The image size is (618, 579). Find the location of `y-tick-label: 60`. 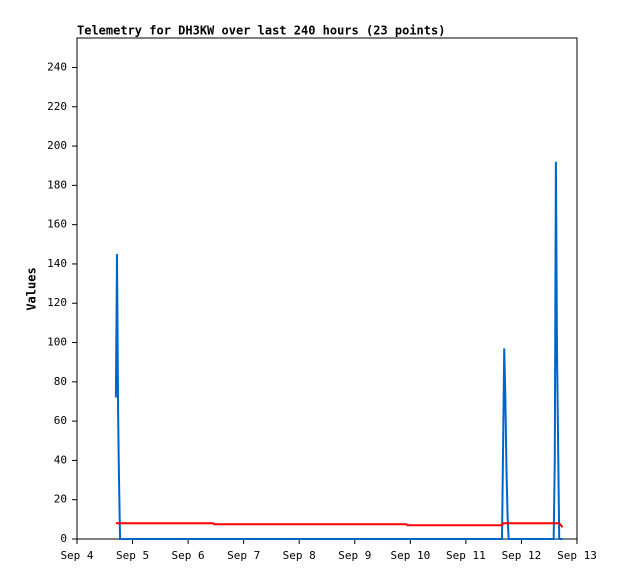

y-tick-label: 60 is located at coordinates (60, 420).